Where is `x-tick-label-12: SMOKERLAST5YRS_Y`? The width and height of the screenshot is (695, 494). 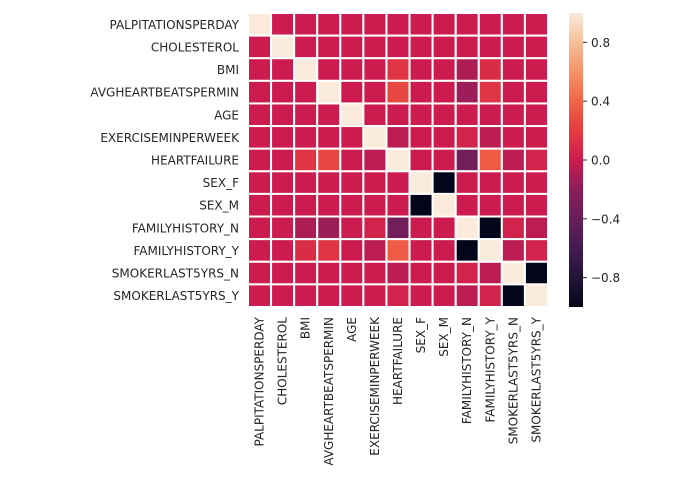 x-tick-label-12: SMOKERLAST5YRS_Y is located at coordinates (536, 379).